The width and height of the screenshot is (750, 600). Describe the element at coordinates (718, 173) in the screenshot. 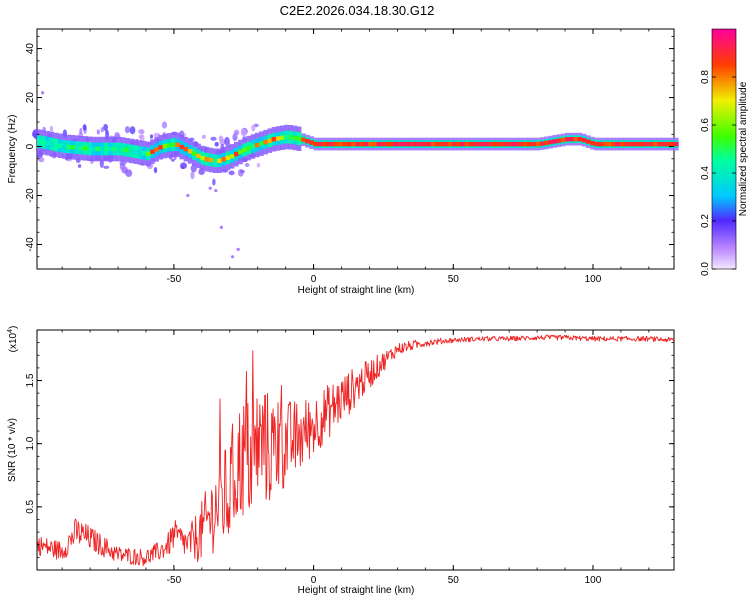

I see `colorbar-ticks: 0.0 0.2 0.4 0.6 0.8` at that location.